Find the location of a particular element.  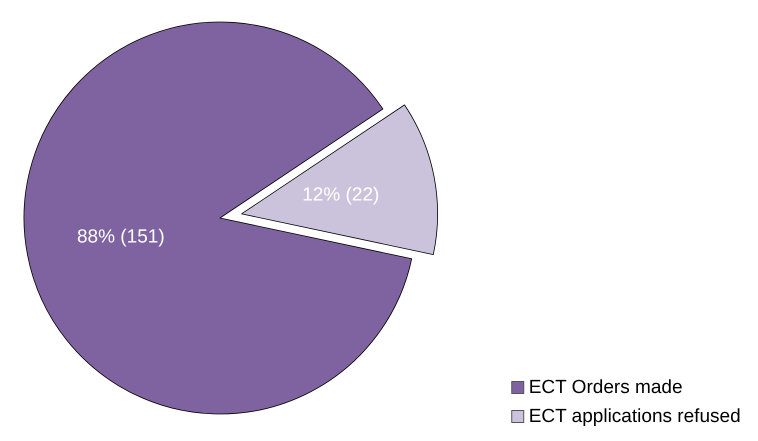

data-label: 88% (151) is located at coordinates (120, 237).